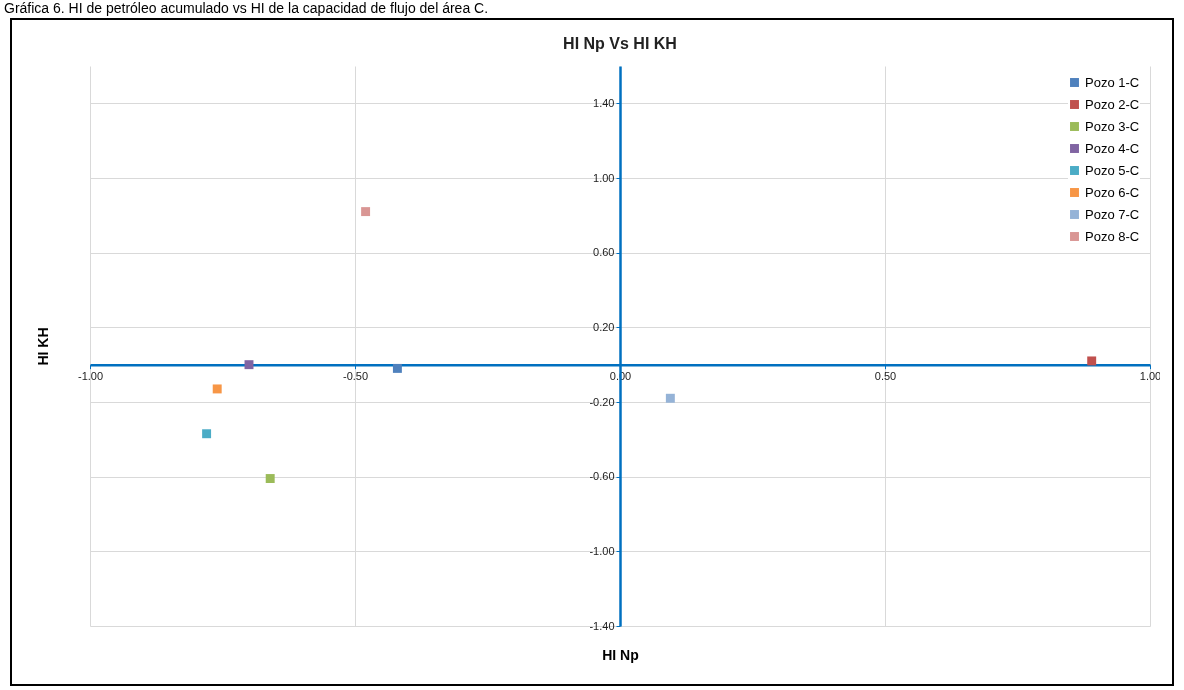 Image resolution: width=1184 pixels, height=690 pixels. What do you see at coordinates (1112, 126) in the screenshot?
I see `legend-label: Pozo 3-C` at bounding box center [1112, 126].